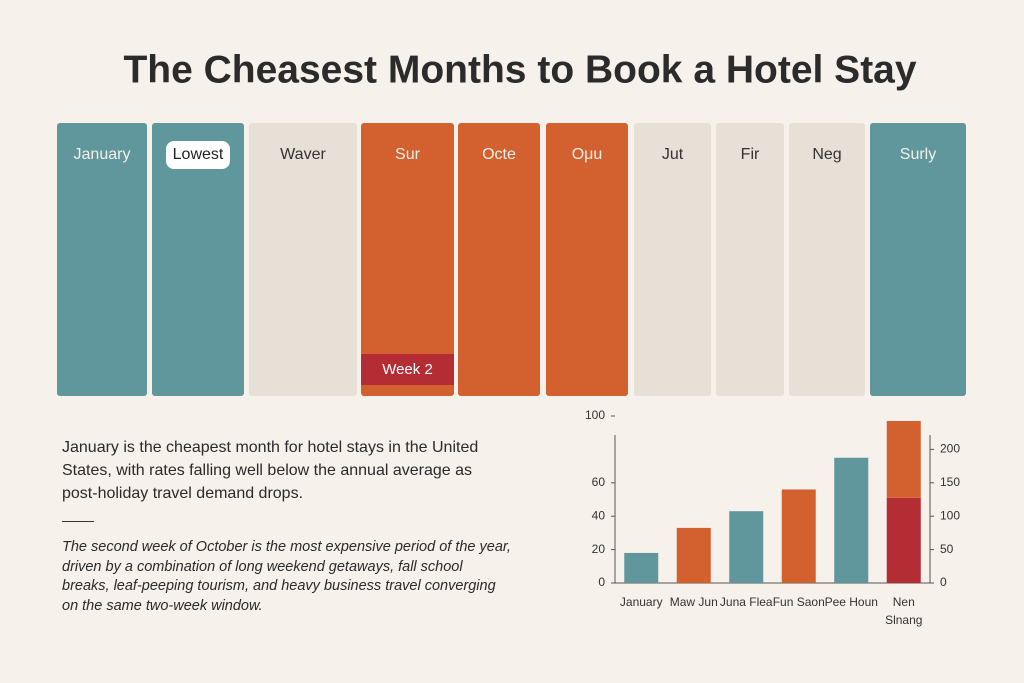 This screenshot has width=1024, height=683. Describe the element at coordinates (303, 154) in the screenshot. I see `panel-label: Waver` at that location.